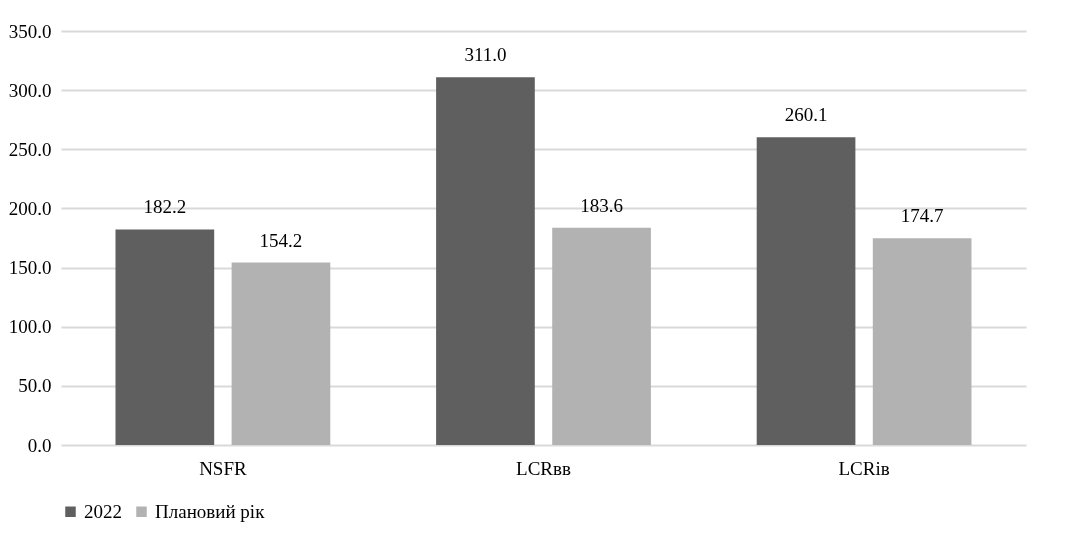 The width and height of the screenshot is (1073, 537). Describe the element at coordinates (39, 445) in the screenshot. I see `y-tick-label: 0.0` at that location.